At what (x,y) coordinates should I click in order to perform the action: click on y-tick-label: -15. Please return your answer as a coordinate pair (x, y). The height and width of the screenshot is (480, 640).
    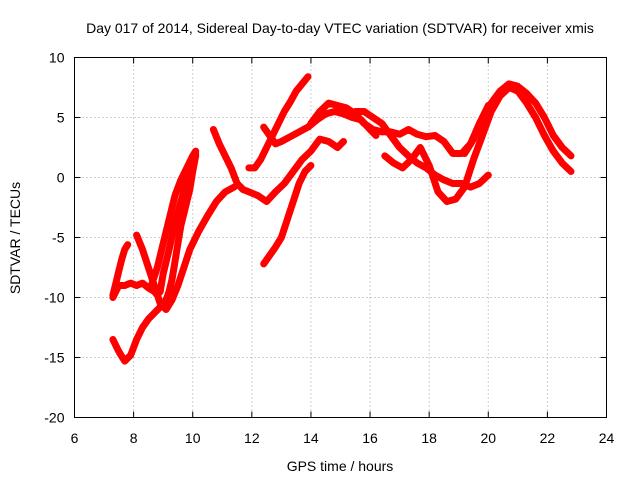
    Looking at the image, I should click on (54, 358).